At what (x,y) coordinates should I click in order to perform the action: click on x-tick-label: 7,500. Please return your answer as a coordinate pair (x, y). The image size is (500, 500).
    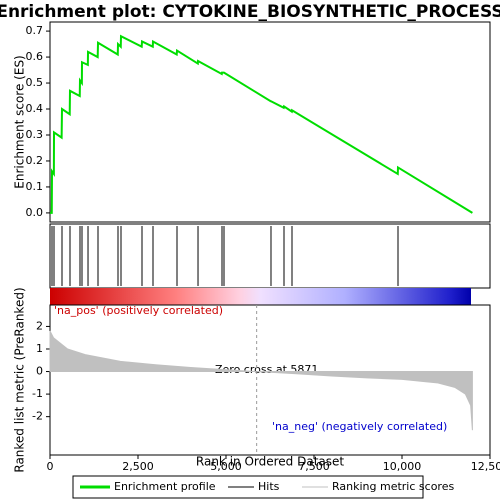
    Looking at the image, I should click on (314, 466).